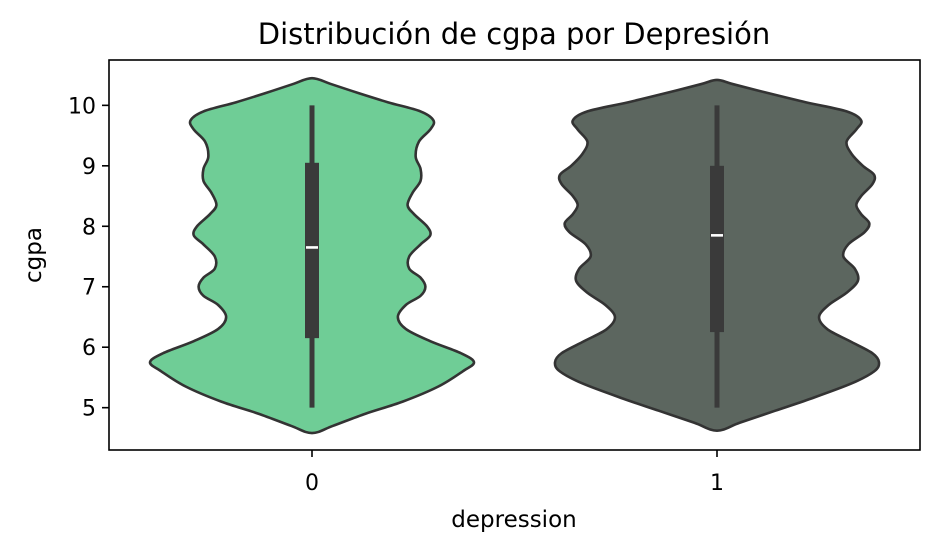 The height and width of the screenshot is (552, 938). I want to click on x-tick-label: 0, so click(312, 483).